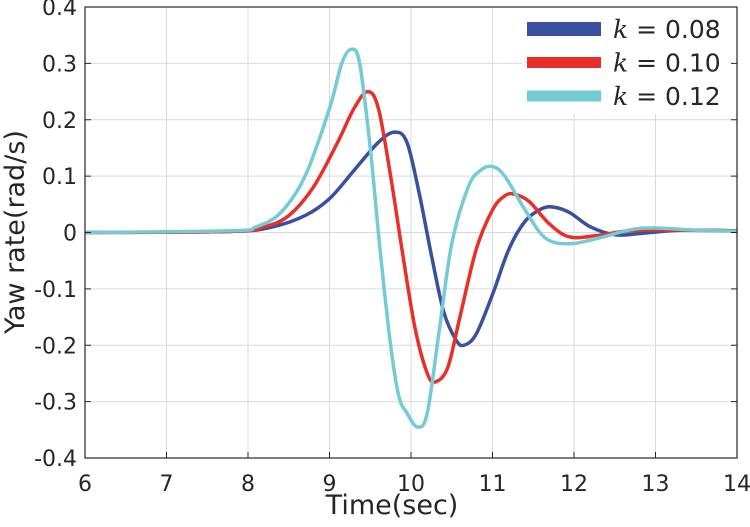 This screenshot has height=527, width=750. What do you see at coordinates (411, 484) in the screenshot?
I see `x-tick-label: 10` at bounding box center [411, 484].